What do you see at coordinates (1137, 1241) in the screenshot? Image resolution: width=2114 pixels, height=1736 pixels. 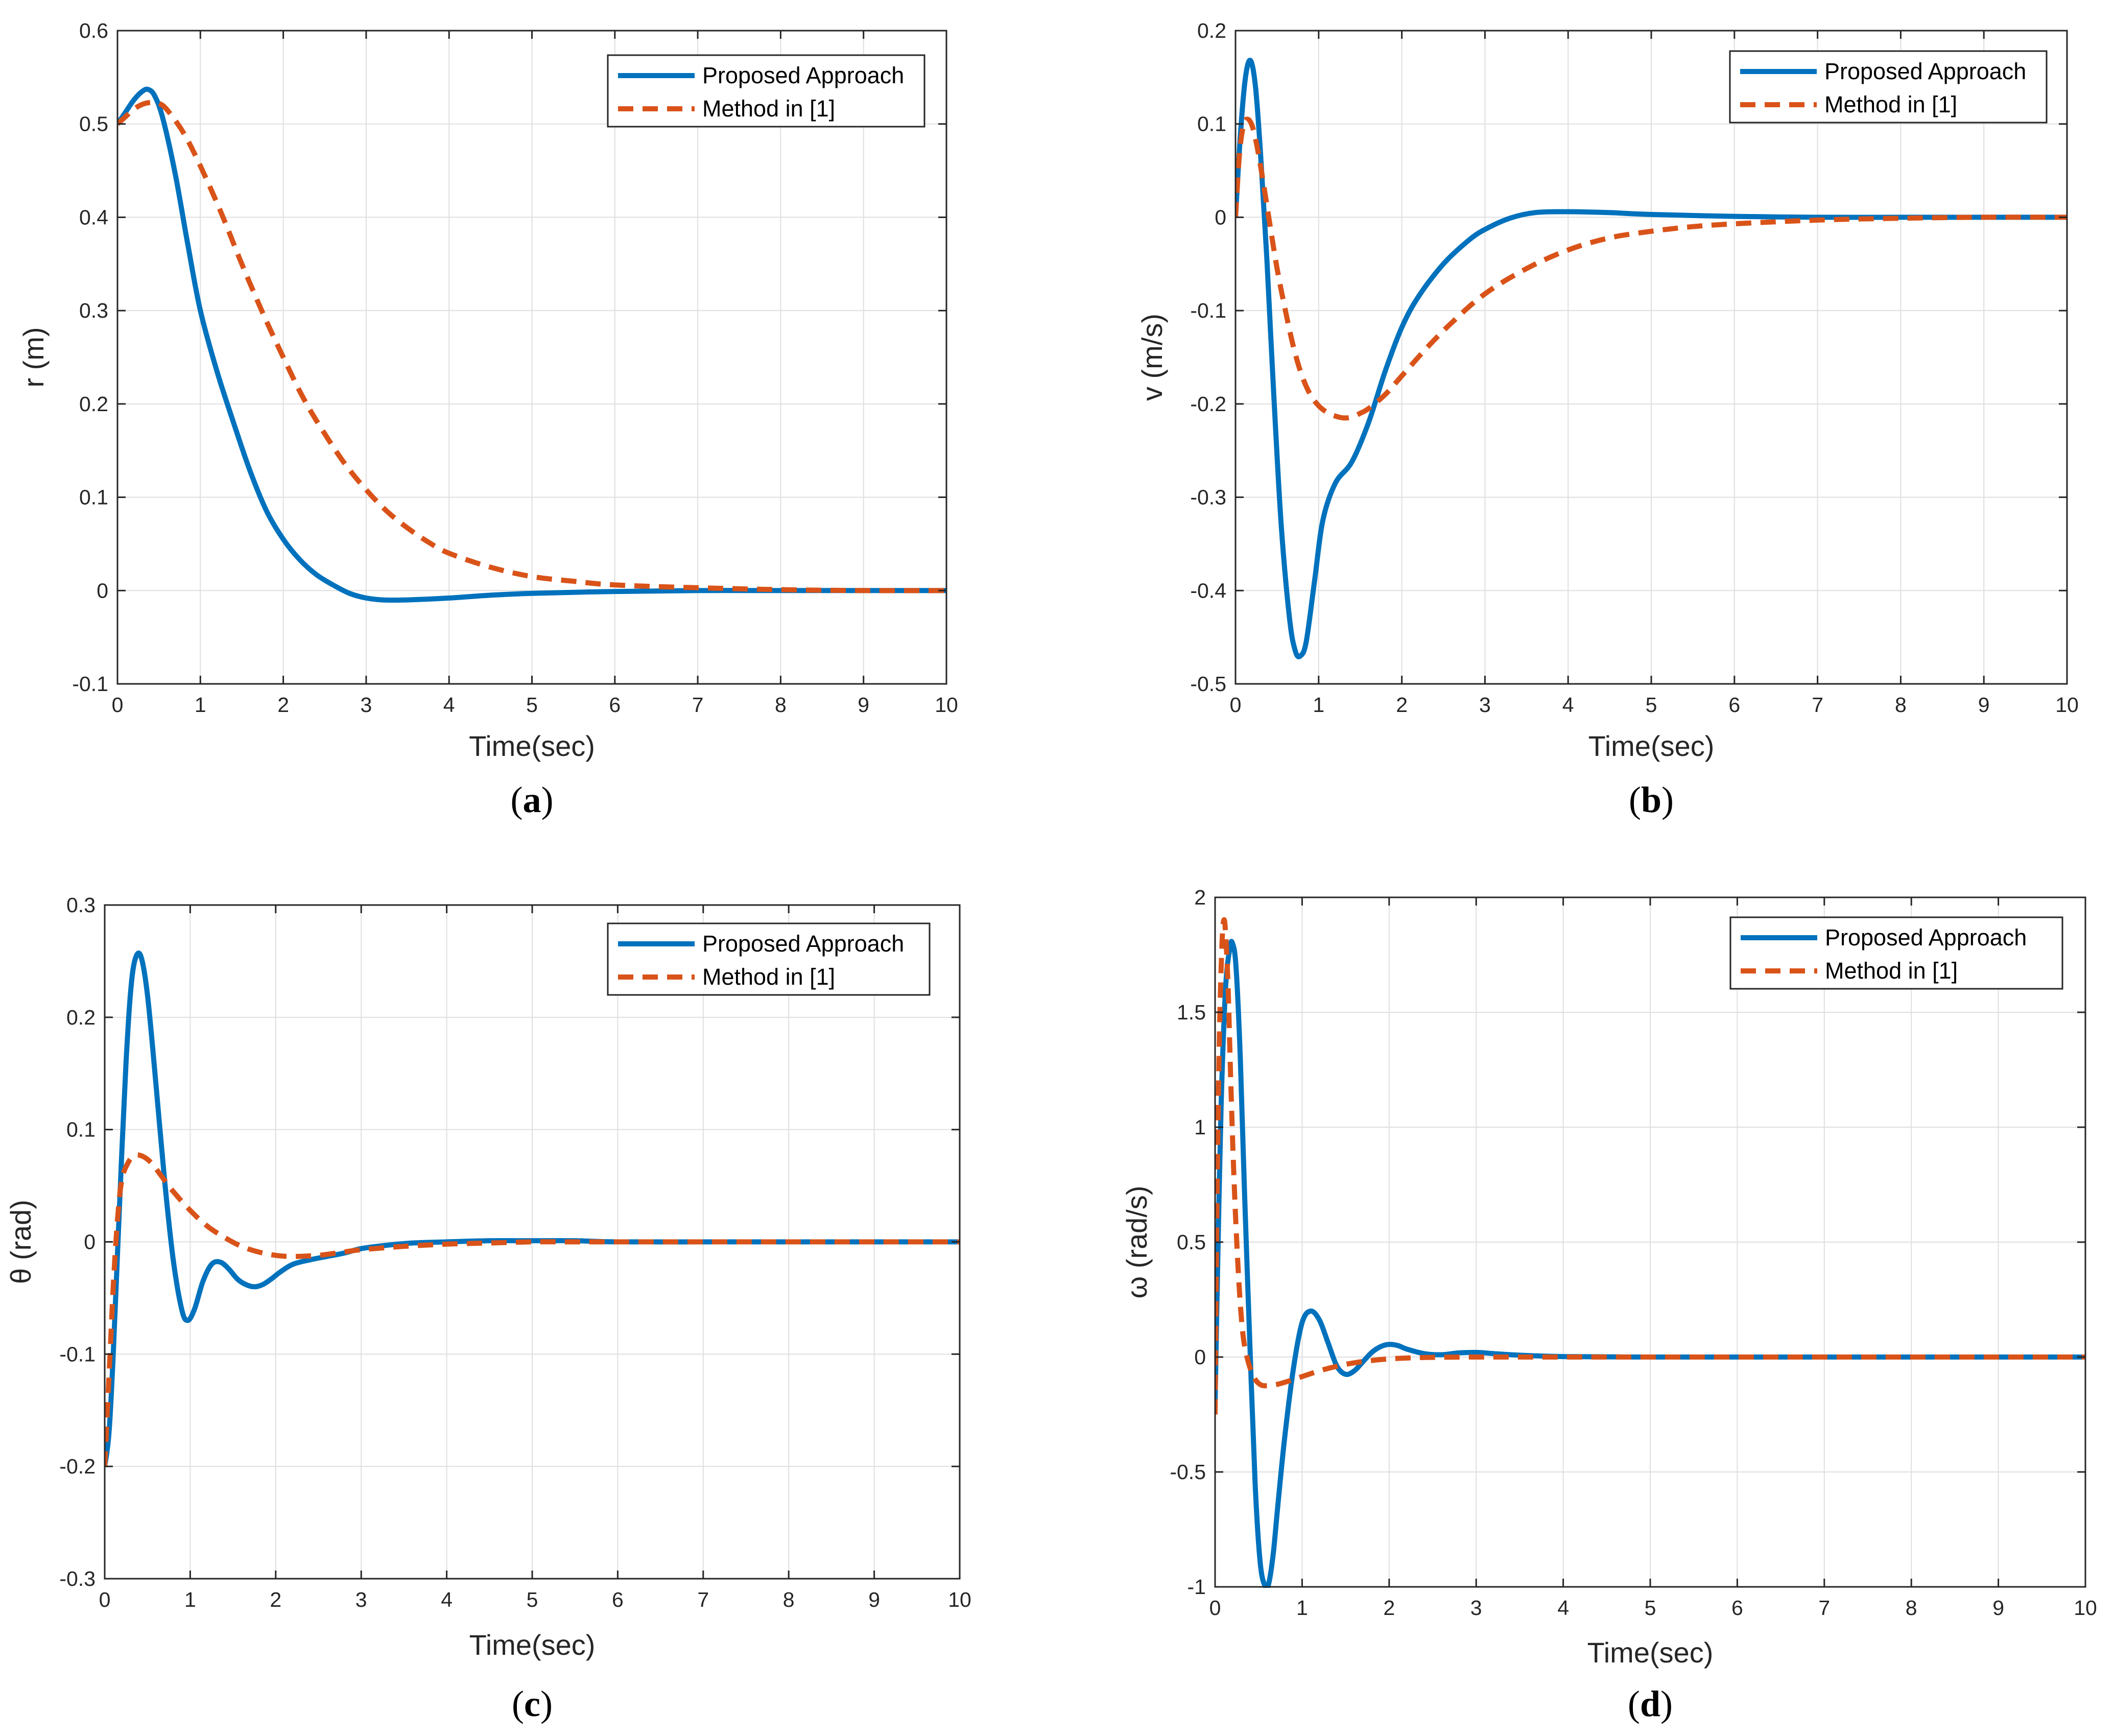 I see `y-axis-label: ω (rad/s)` at bounding box center [1137, 1241].